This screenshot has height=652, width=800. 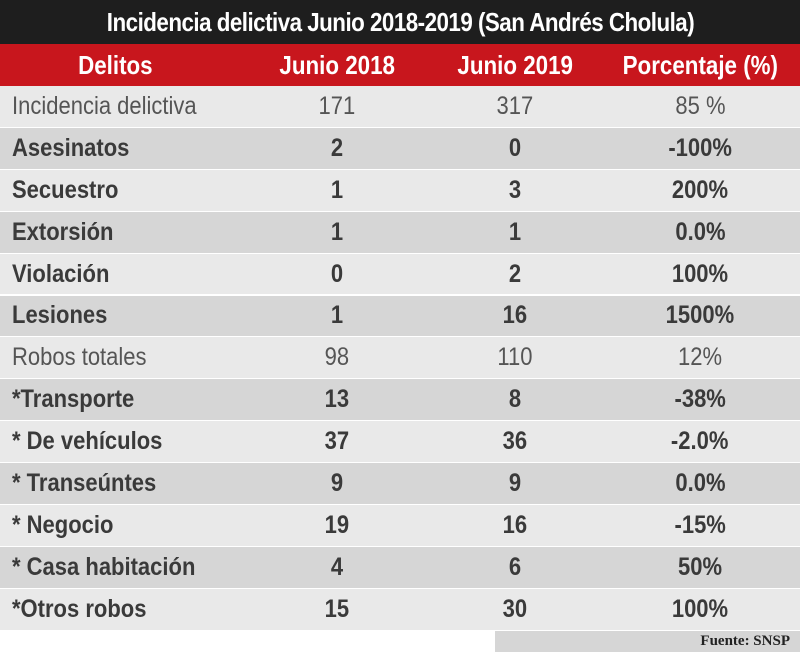 What do you see at coordinates (127, 232) in the screenshot?
I see `row-label-cell: Extorsión` at bounding box center [127, 232].